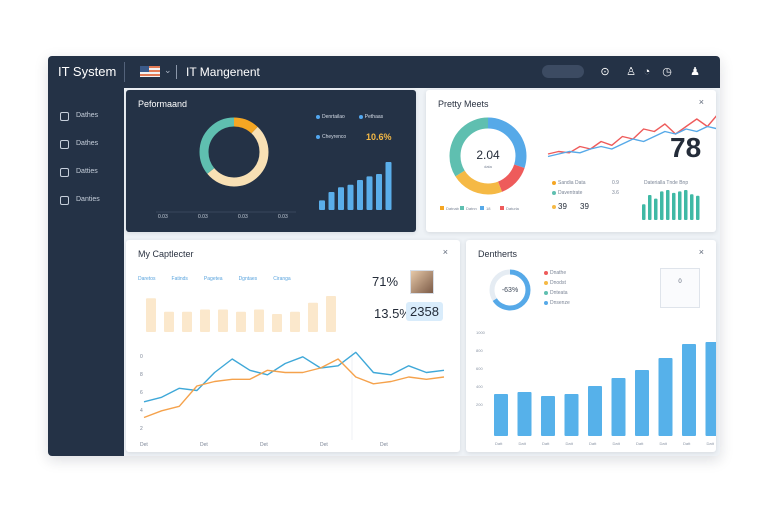 The image size is (768, 512). What do you see at coordinates (555, 283) in the screenshot?
I see `legend-item: Dnodst` at bounding box center [555, 283].